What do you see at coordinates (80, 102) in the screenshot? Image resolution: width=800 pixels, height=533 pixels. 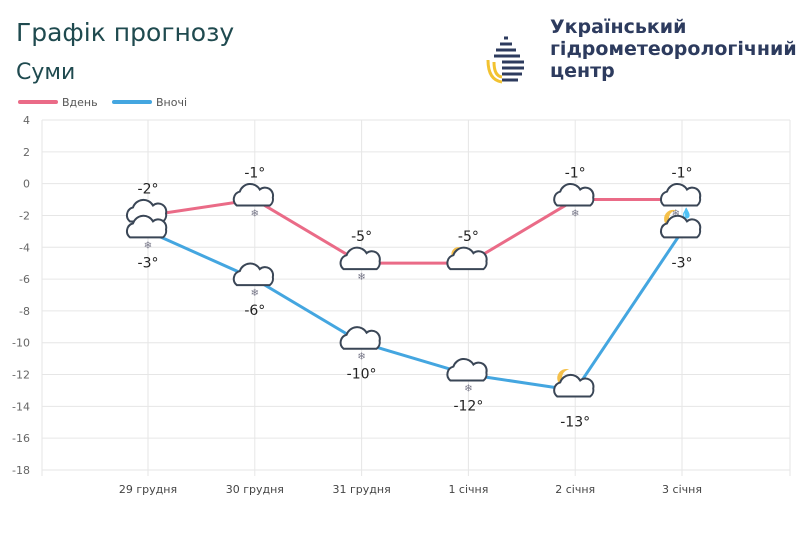 I see `legend-label: Вдень` at bounding box center [80, 102].